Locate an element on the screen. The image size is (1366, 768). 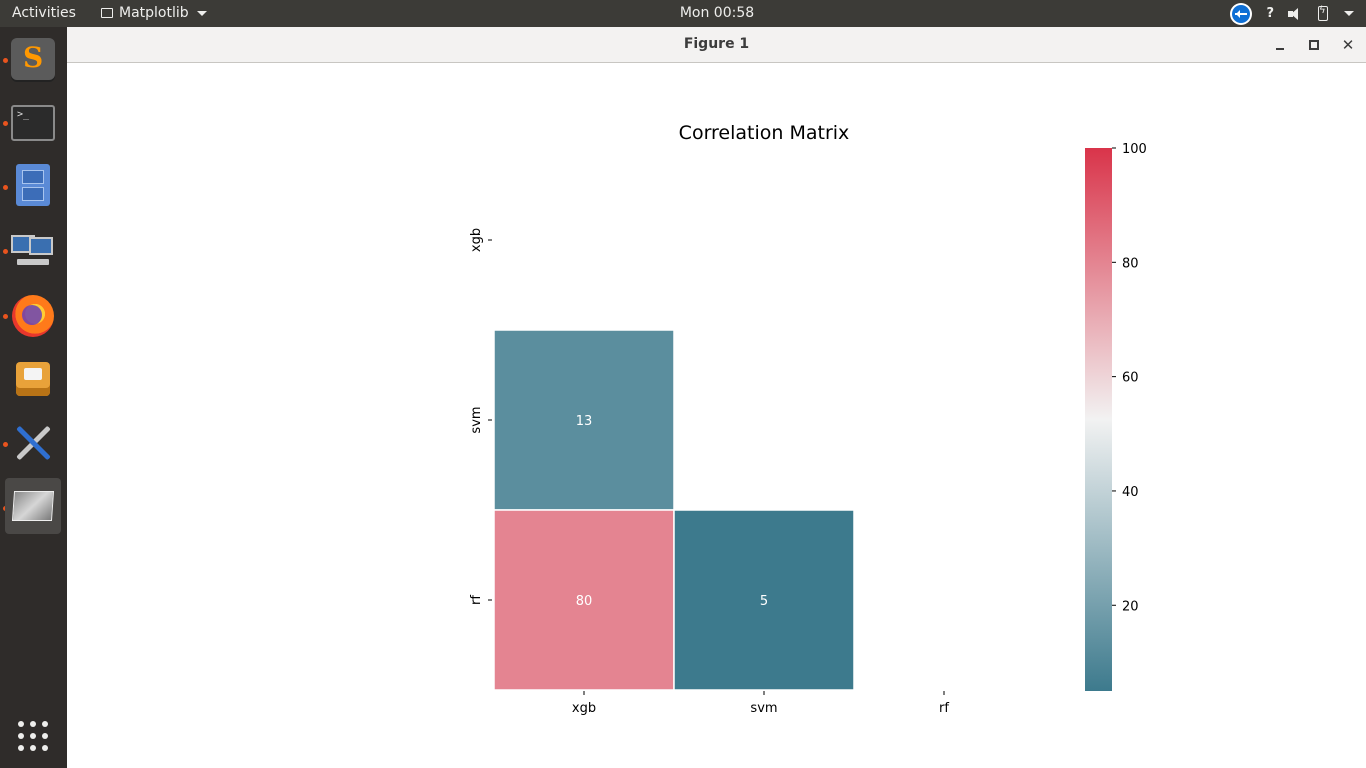
terminal-icon is located at coordinates (33, 123).